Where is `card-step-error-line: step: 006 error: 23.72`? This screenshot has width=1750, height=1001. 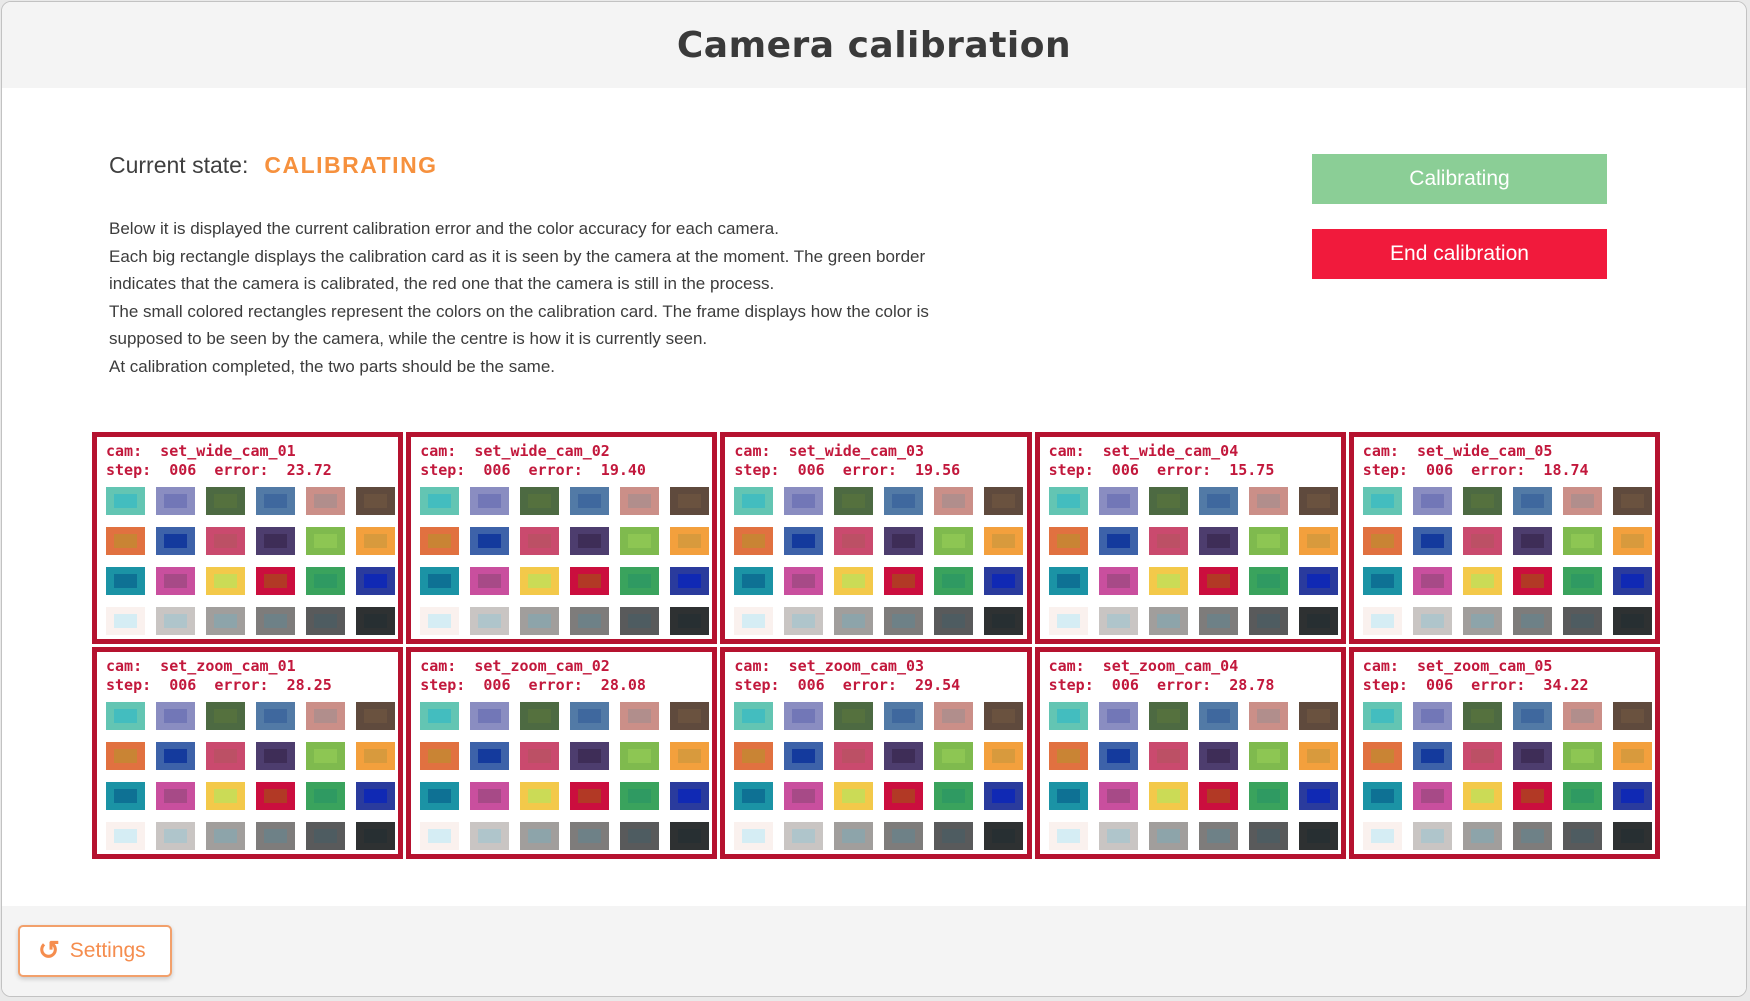 card-step-error-line: step: 006 error: 23.72 is located at coordinates (219, 470).